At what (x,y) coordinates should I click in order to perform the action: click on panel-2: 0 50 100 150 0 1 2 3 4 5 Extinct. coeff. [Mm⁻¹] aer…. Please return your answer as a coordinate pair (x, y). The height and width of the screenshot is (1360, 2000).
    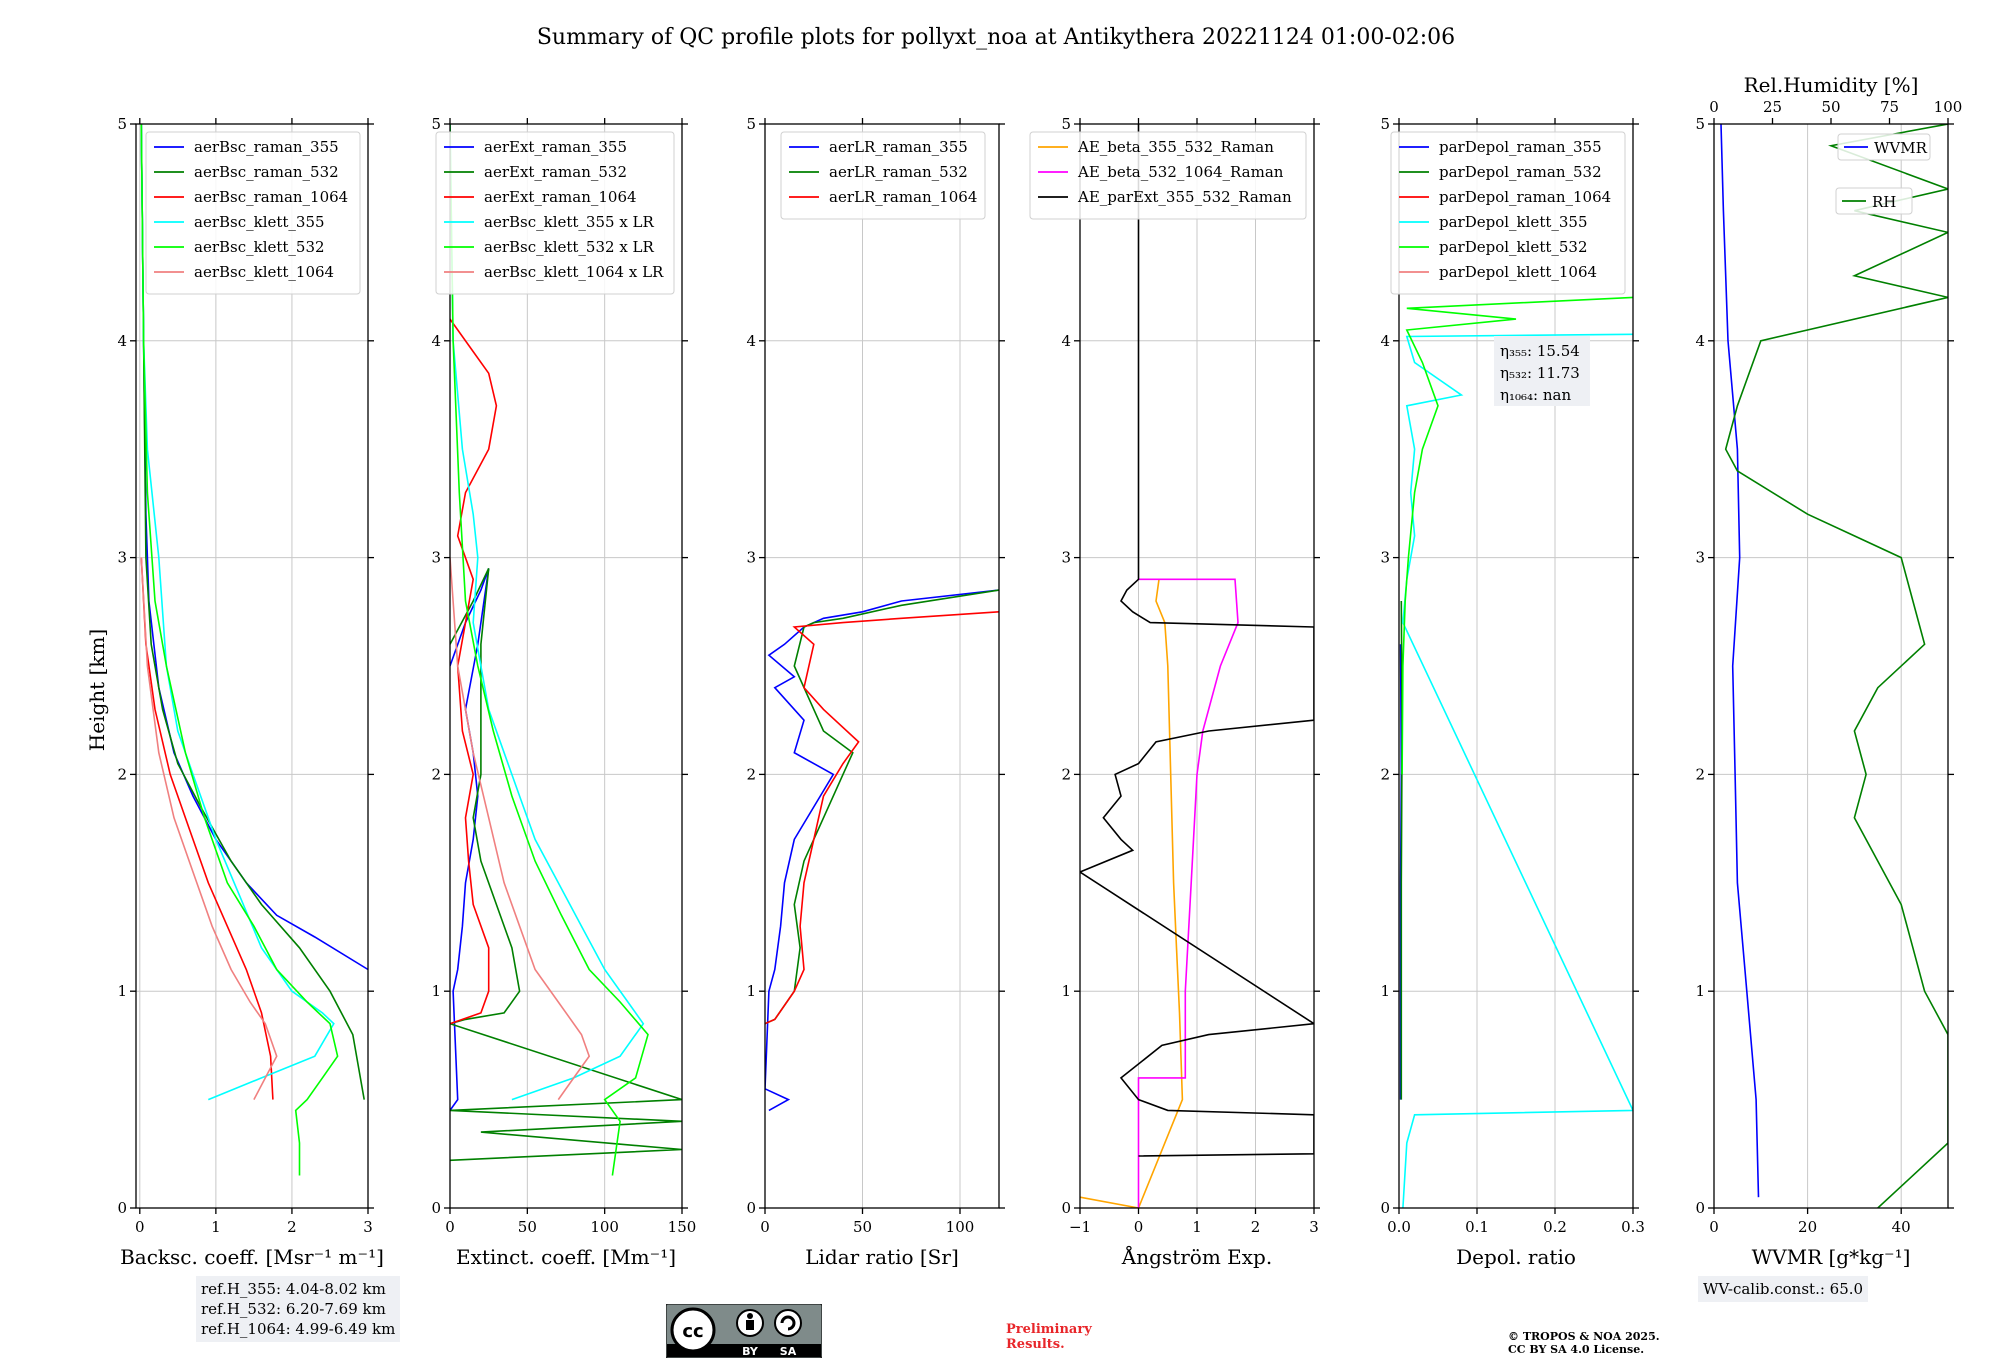
    Looking at the image, I should click on (563, 692).